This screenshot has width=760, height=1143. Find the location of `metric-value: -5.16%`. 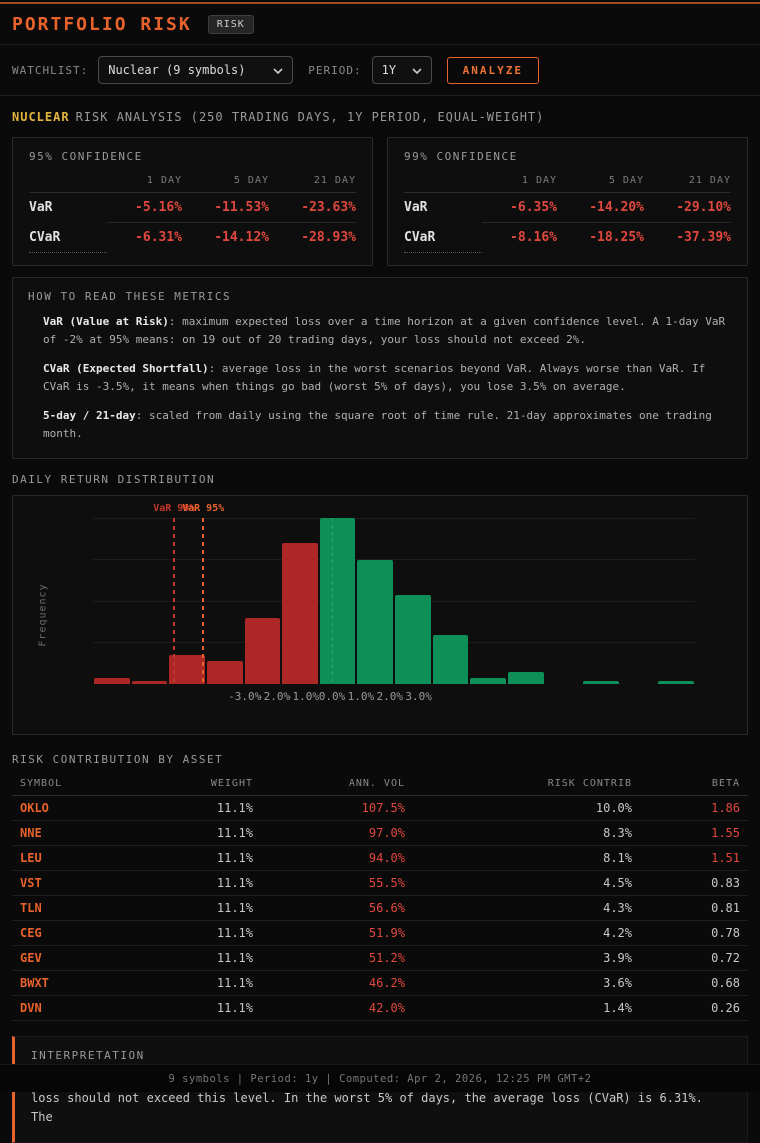

metric-value: -5.16% is located at coordinates (144, 208).